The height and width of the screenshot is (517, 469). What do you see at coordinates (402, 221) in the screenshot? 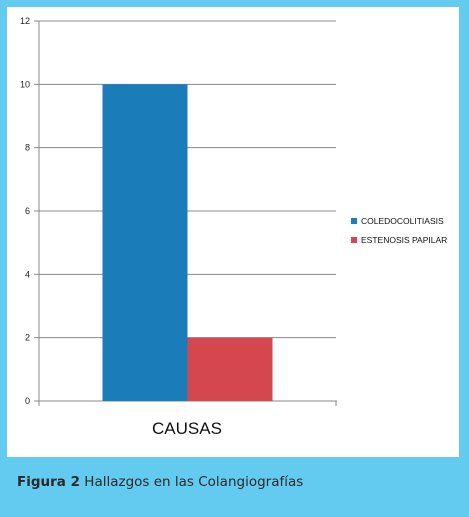
I see `legend-label-1: COLEDOCOLITIASIS` at bounding box center [402, 221].